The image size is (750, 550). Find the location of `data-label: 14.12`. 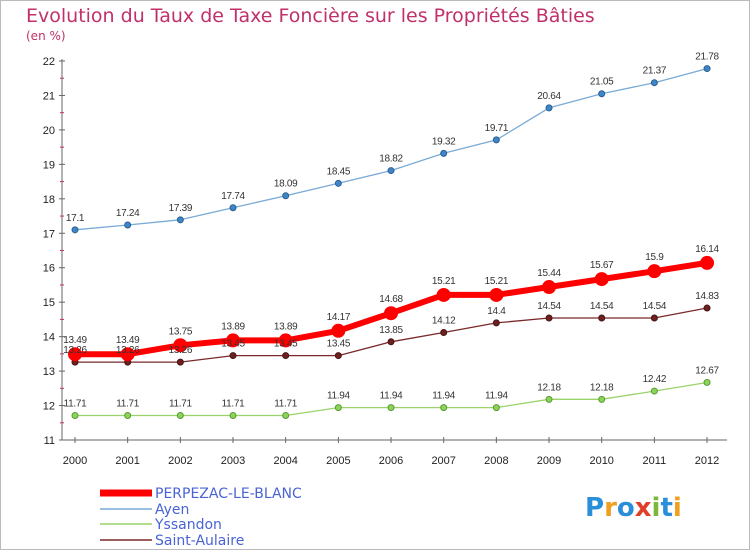

data-label: 14.12 is located at coordinates (444, 321).